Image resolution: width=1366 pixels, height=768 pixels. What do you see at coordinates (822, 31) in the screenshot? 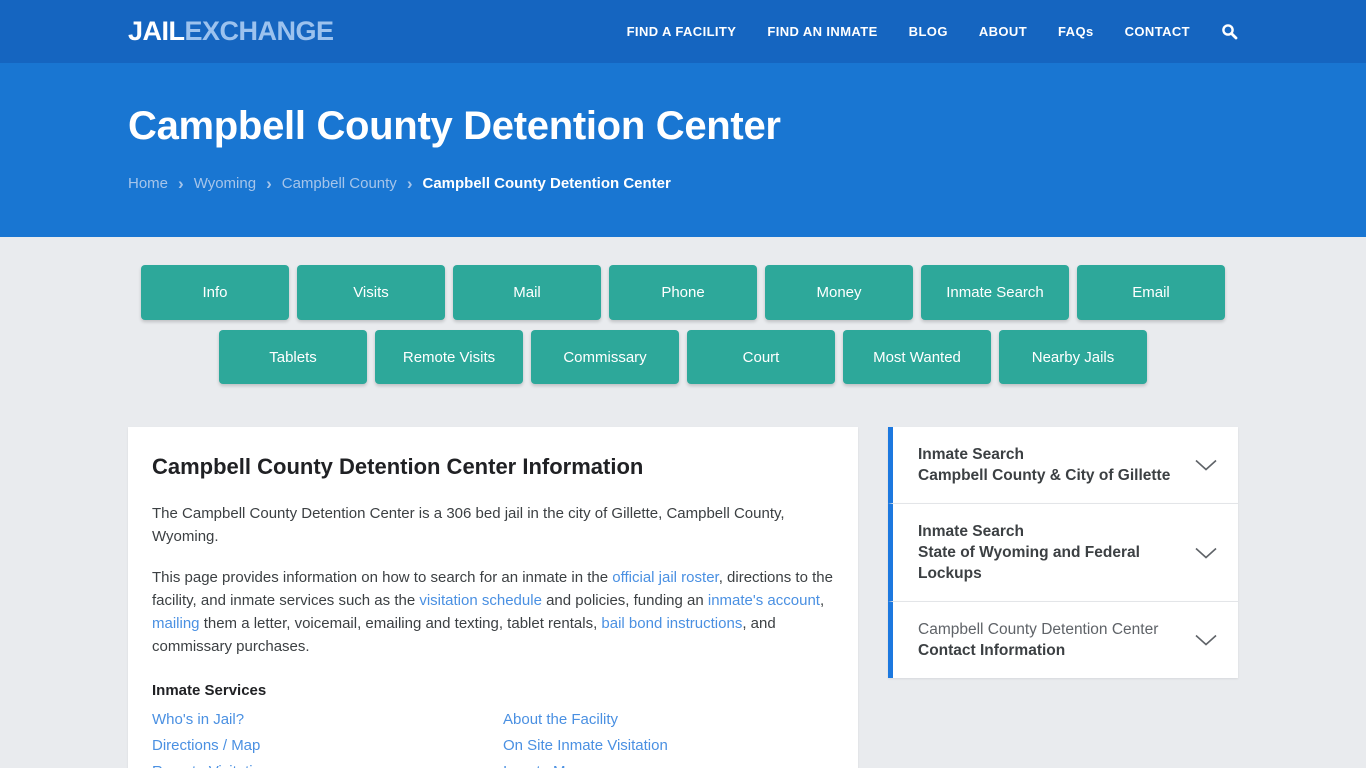
I see `nav-find-an-inmate: FIND AN INMATE` at bounding box center [822, 31].